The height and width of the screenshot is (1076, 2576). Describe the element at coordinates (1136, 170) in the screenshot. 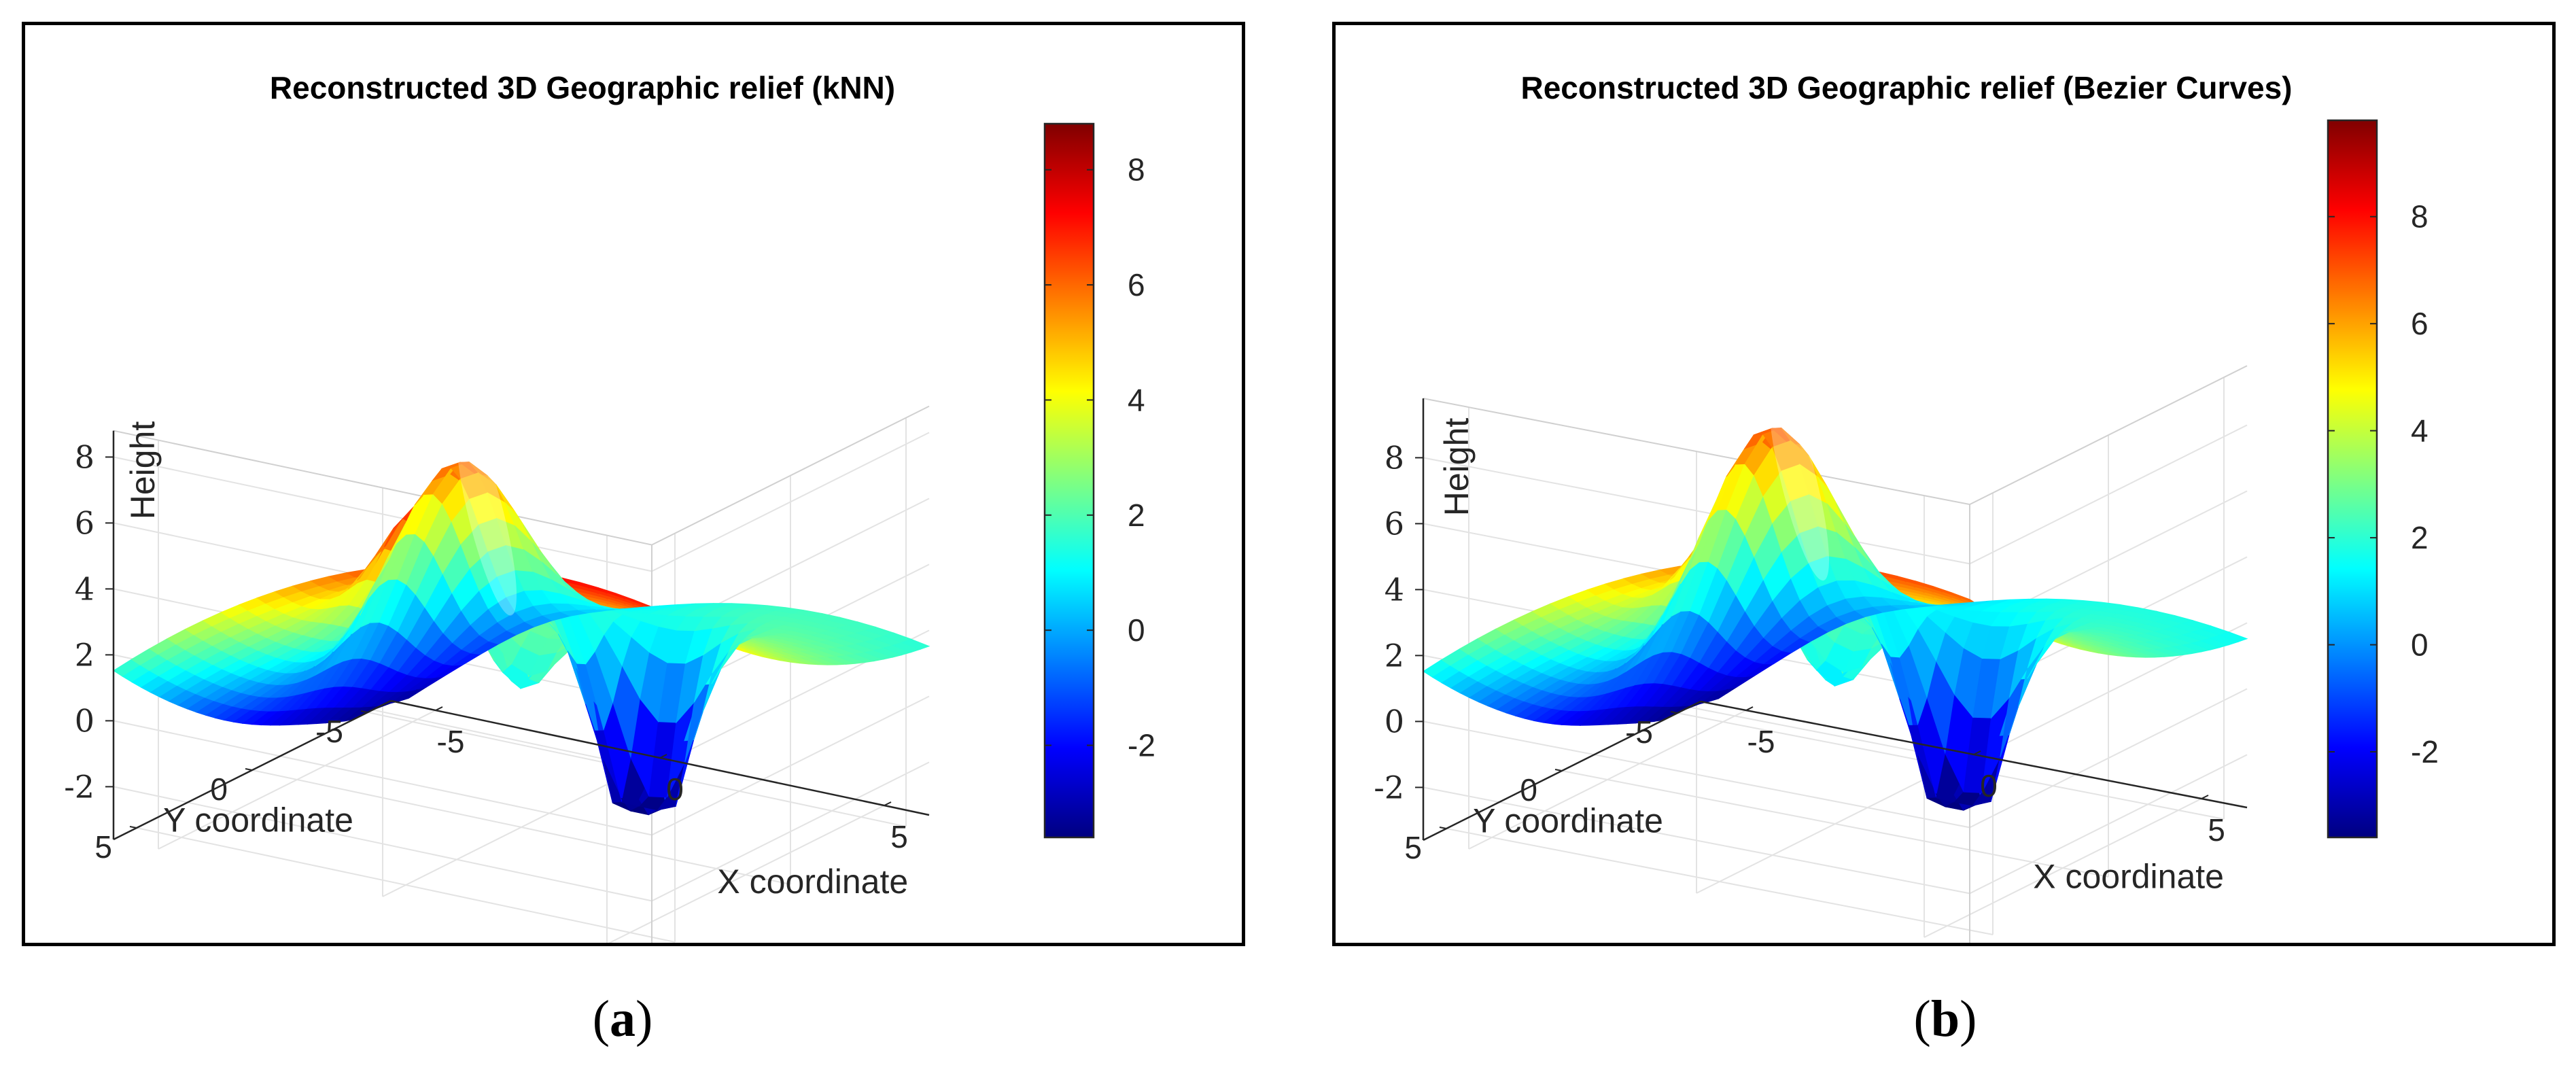

I see `chartA-colorbar-tick-label: 8` at that location.